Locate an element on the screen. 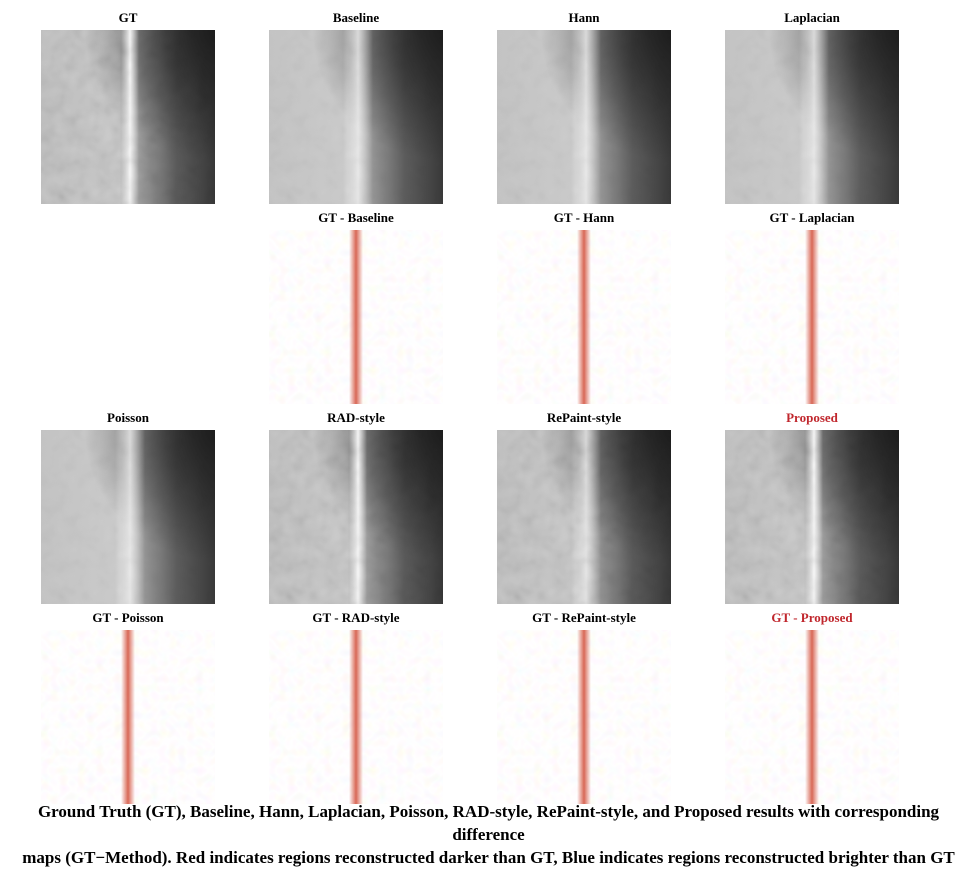 This screenshot has height=869, width=977. repaint-image is located at coordinates (584, 517).